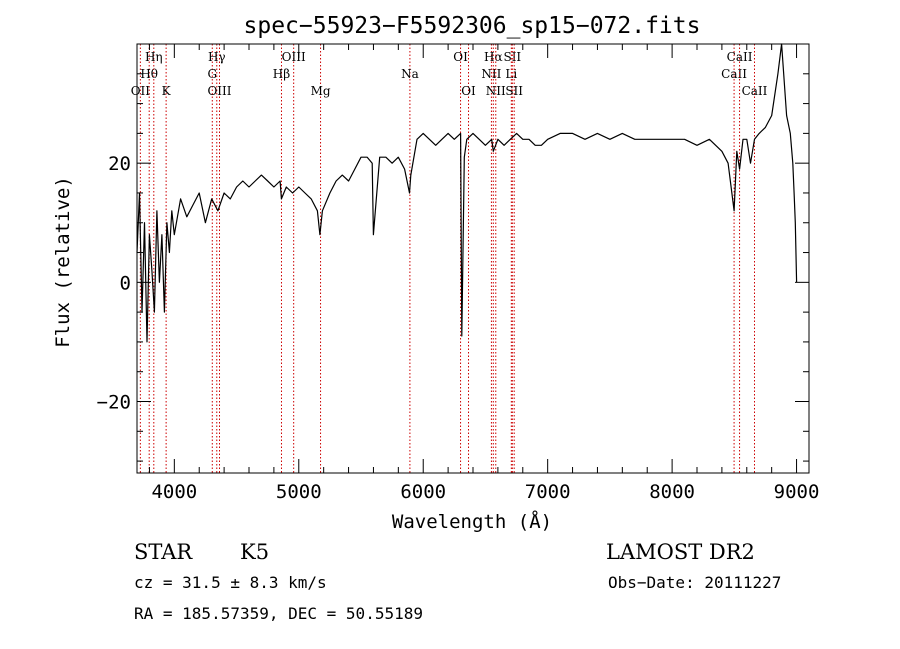 This screenshot has height=649, width=900. Describe the element at coordinates (163, 552) in the screenshot. I see `object-class: STAR` at that location.